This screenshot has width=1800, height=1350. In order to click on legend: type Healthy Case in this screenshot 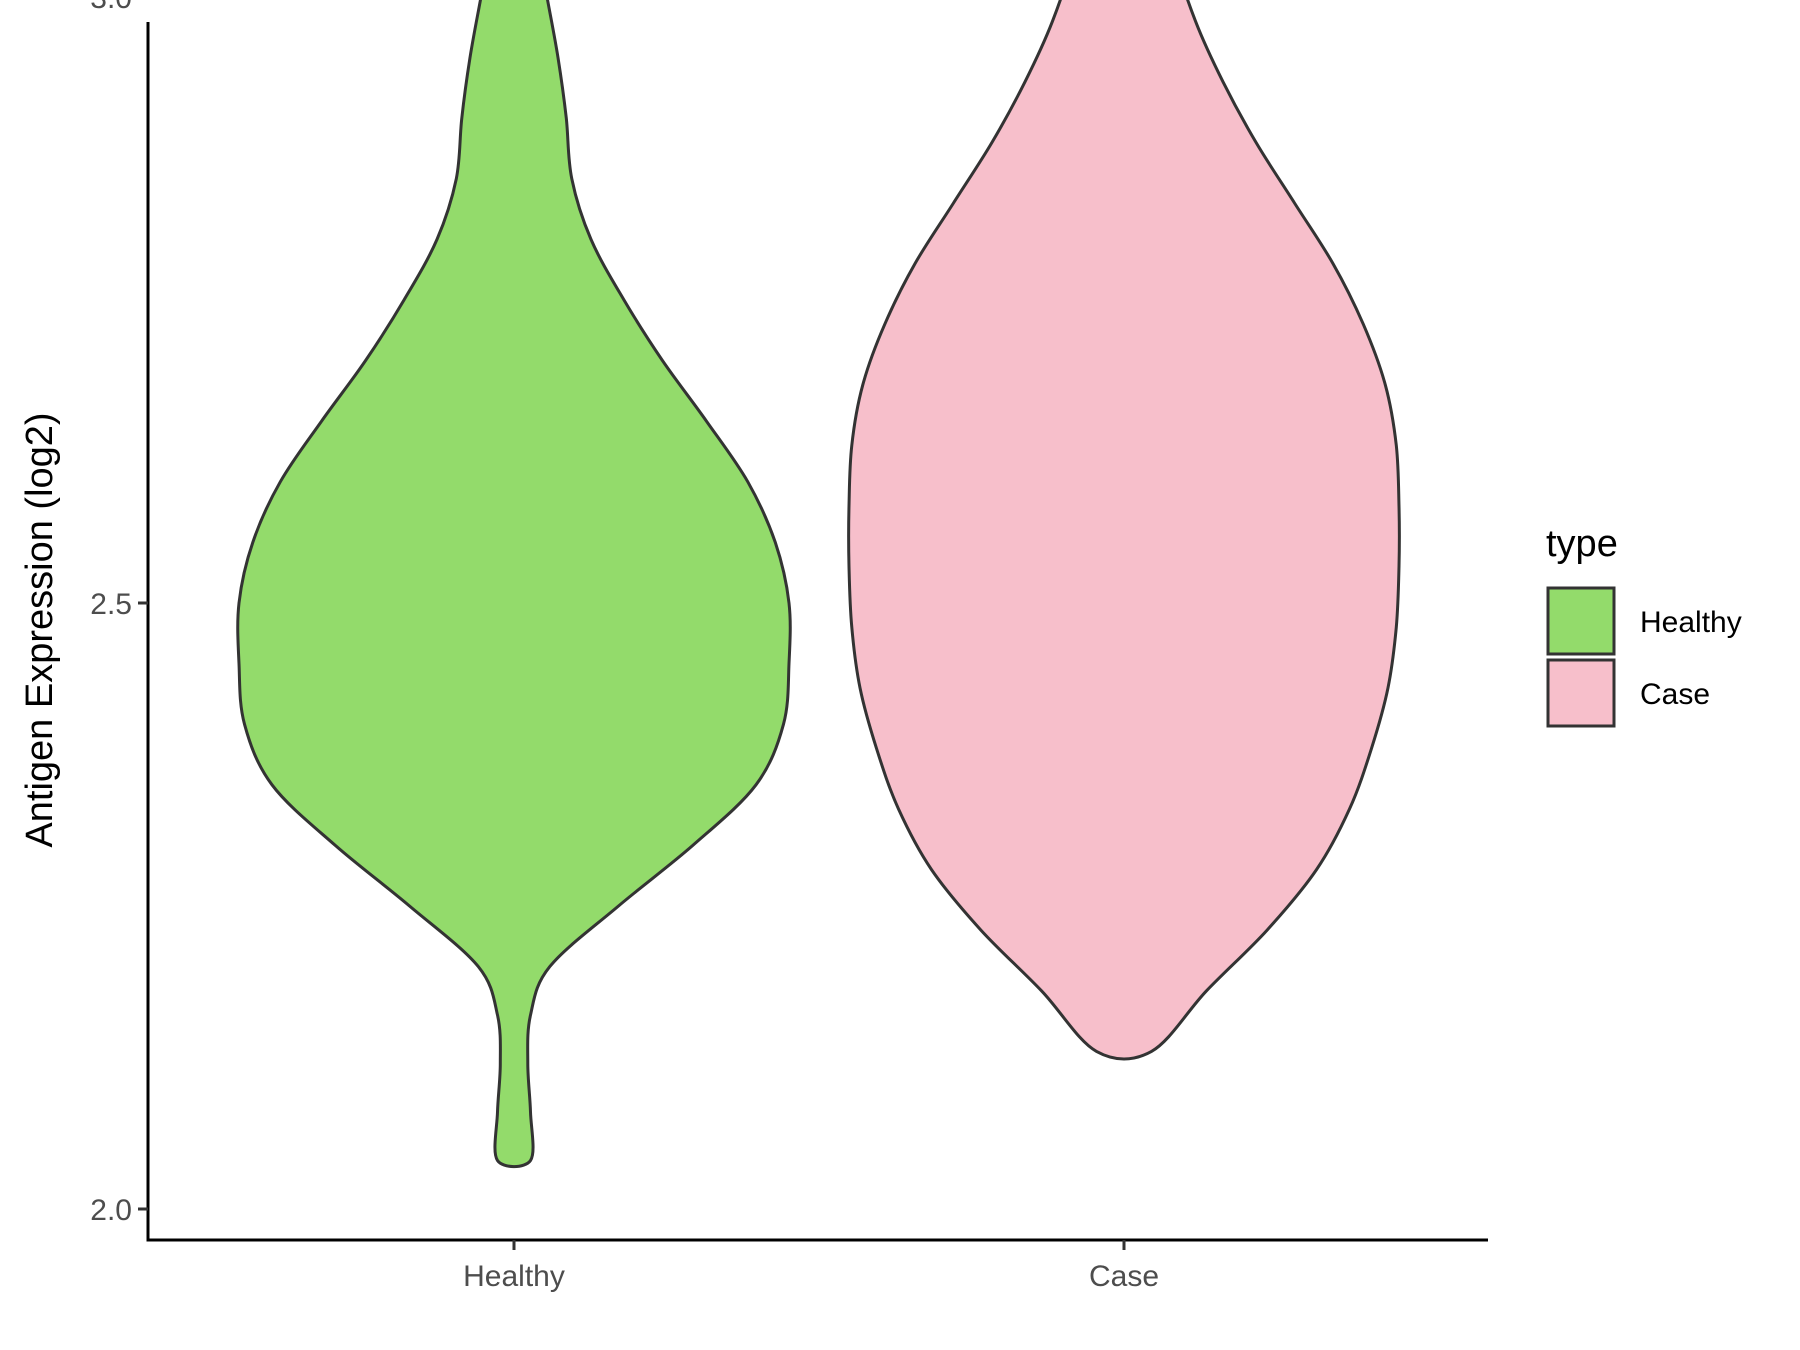, I will do `click(1644, 625)`.